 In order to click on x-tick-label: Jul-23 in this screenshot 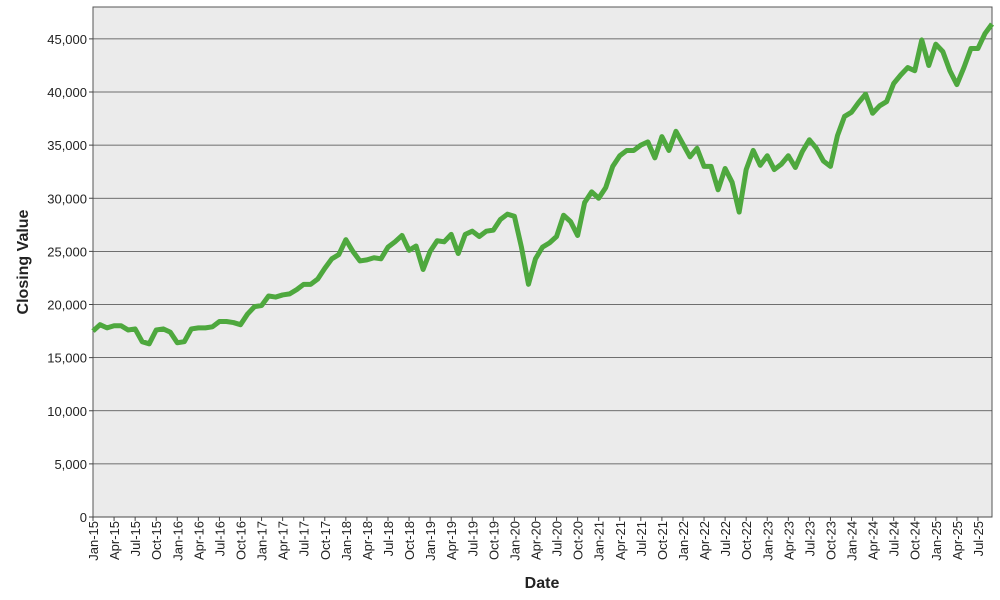, I will do `click(809, 538)`.